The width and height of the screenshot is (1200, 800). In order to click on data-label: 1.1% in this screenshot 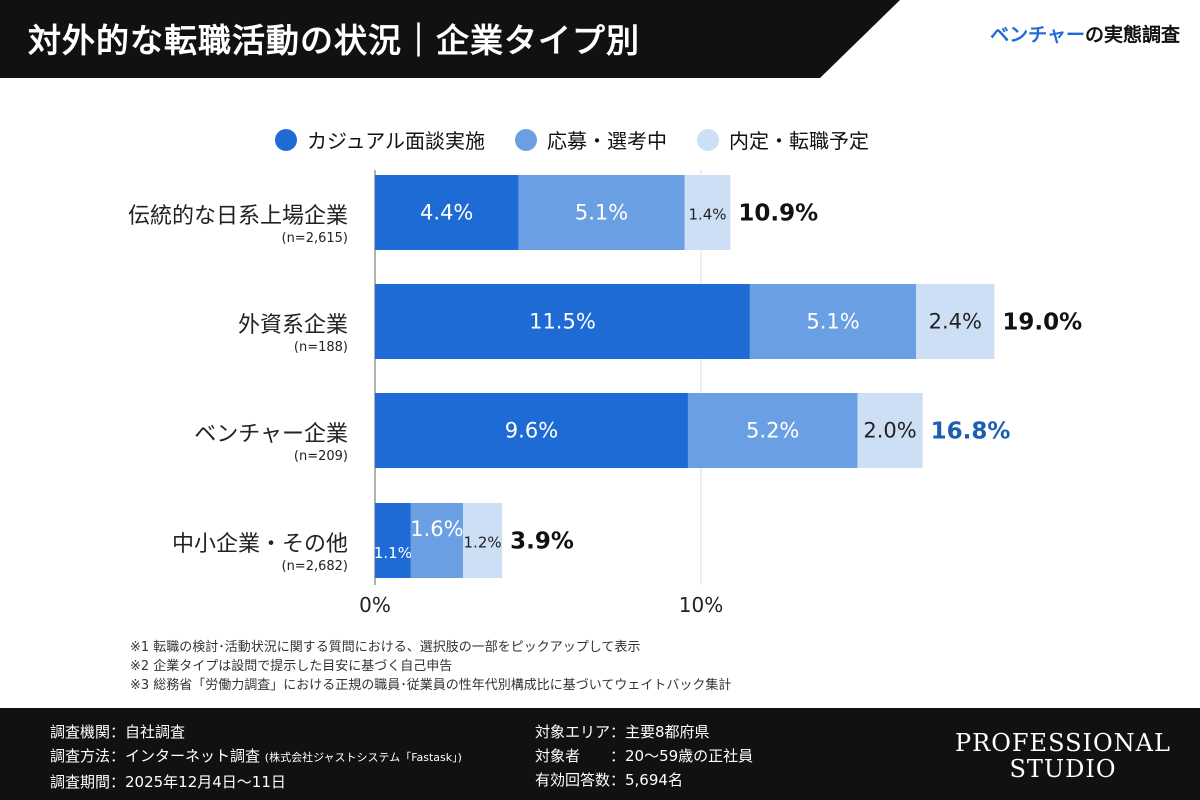, I will do `click(393, 553)`.